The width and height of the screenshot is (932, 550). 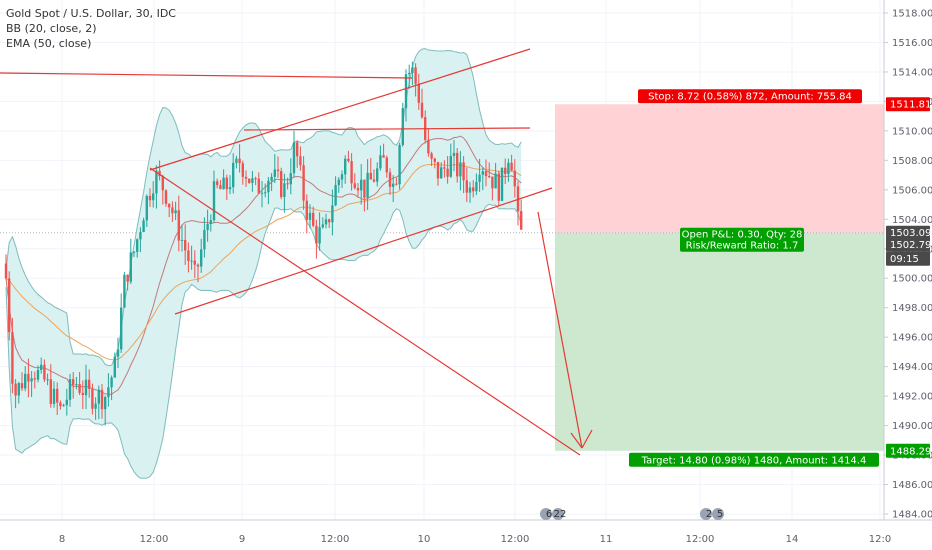 What do you see at coordinates (709, 514) in the screenshot?
I see `event-marker-2-count-a: 2` at bounding box center [709, 514].